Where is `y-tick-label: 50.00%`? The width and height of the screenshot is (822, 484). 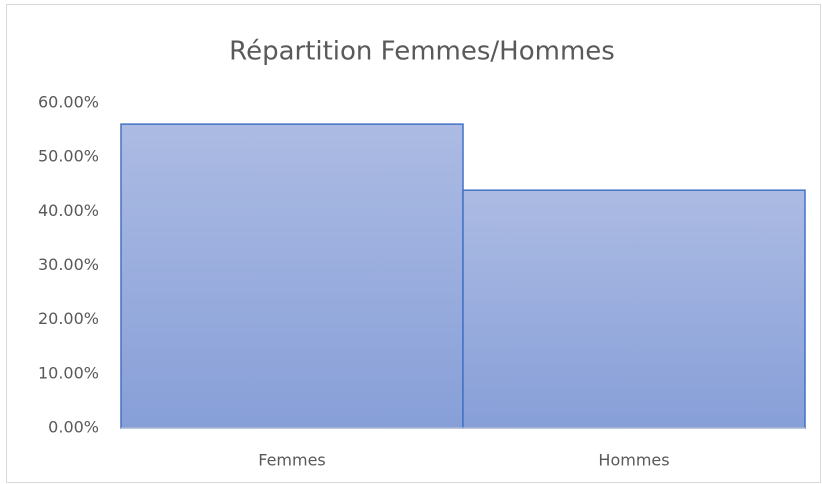 y-tick-label: 50.00% is located at coordinates (68, 156).